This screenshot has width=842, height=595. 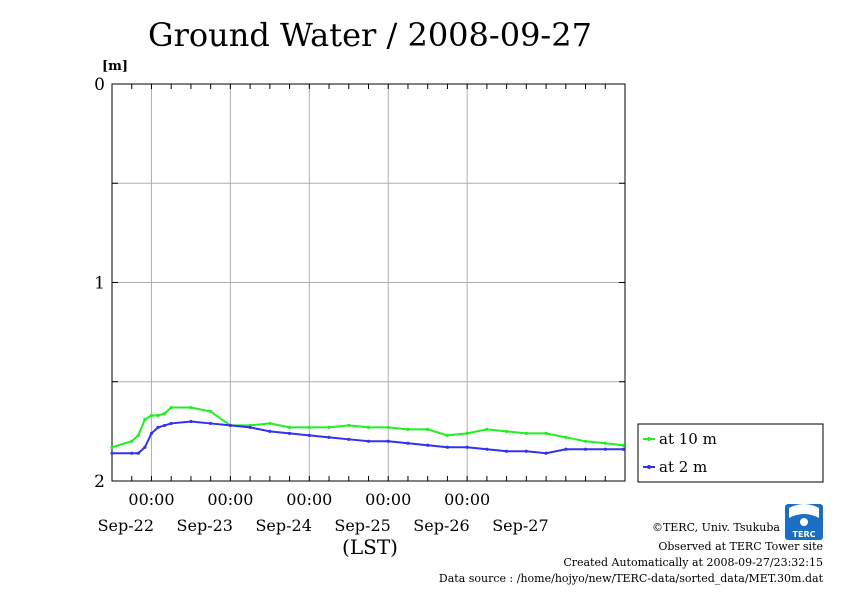 I want to click on chart-title: Ground Water / 2008-09-27, so click(x=370, y=35).